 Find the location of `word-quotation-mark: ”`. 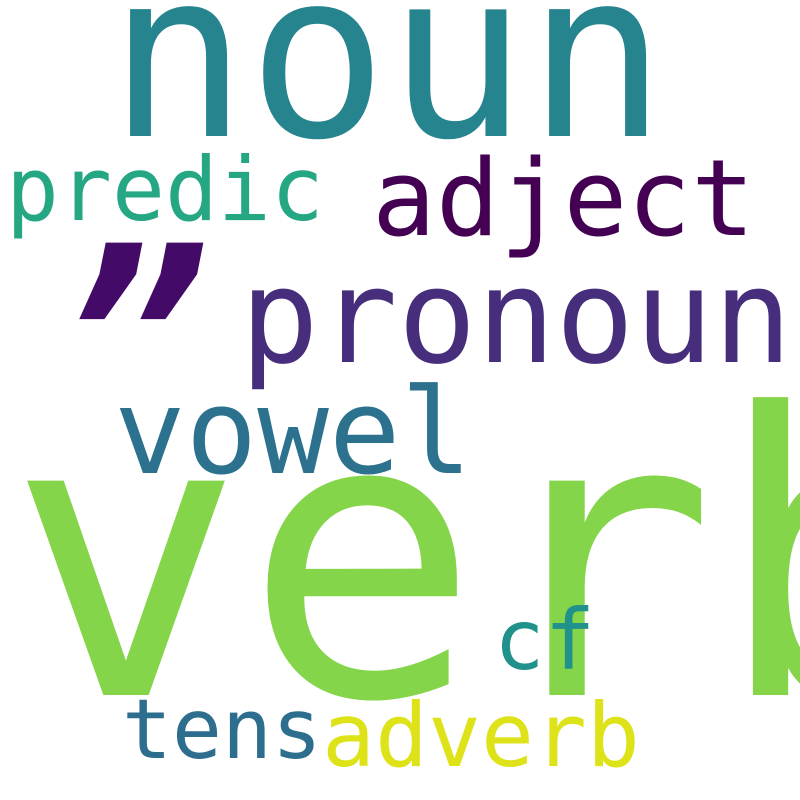

word-quotation-mark: ” is located at coordinates (134, 342).